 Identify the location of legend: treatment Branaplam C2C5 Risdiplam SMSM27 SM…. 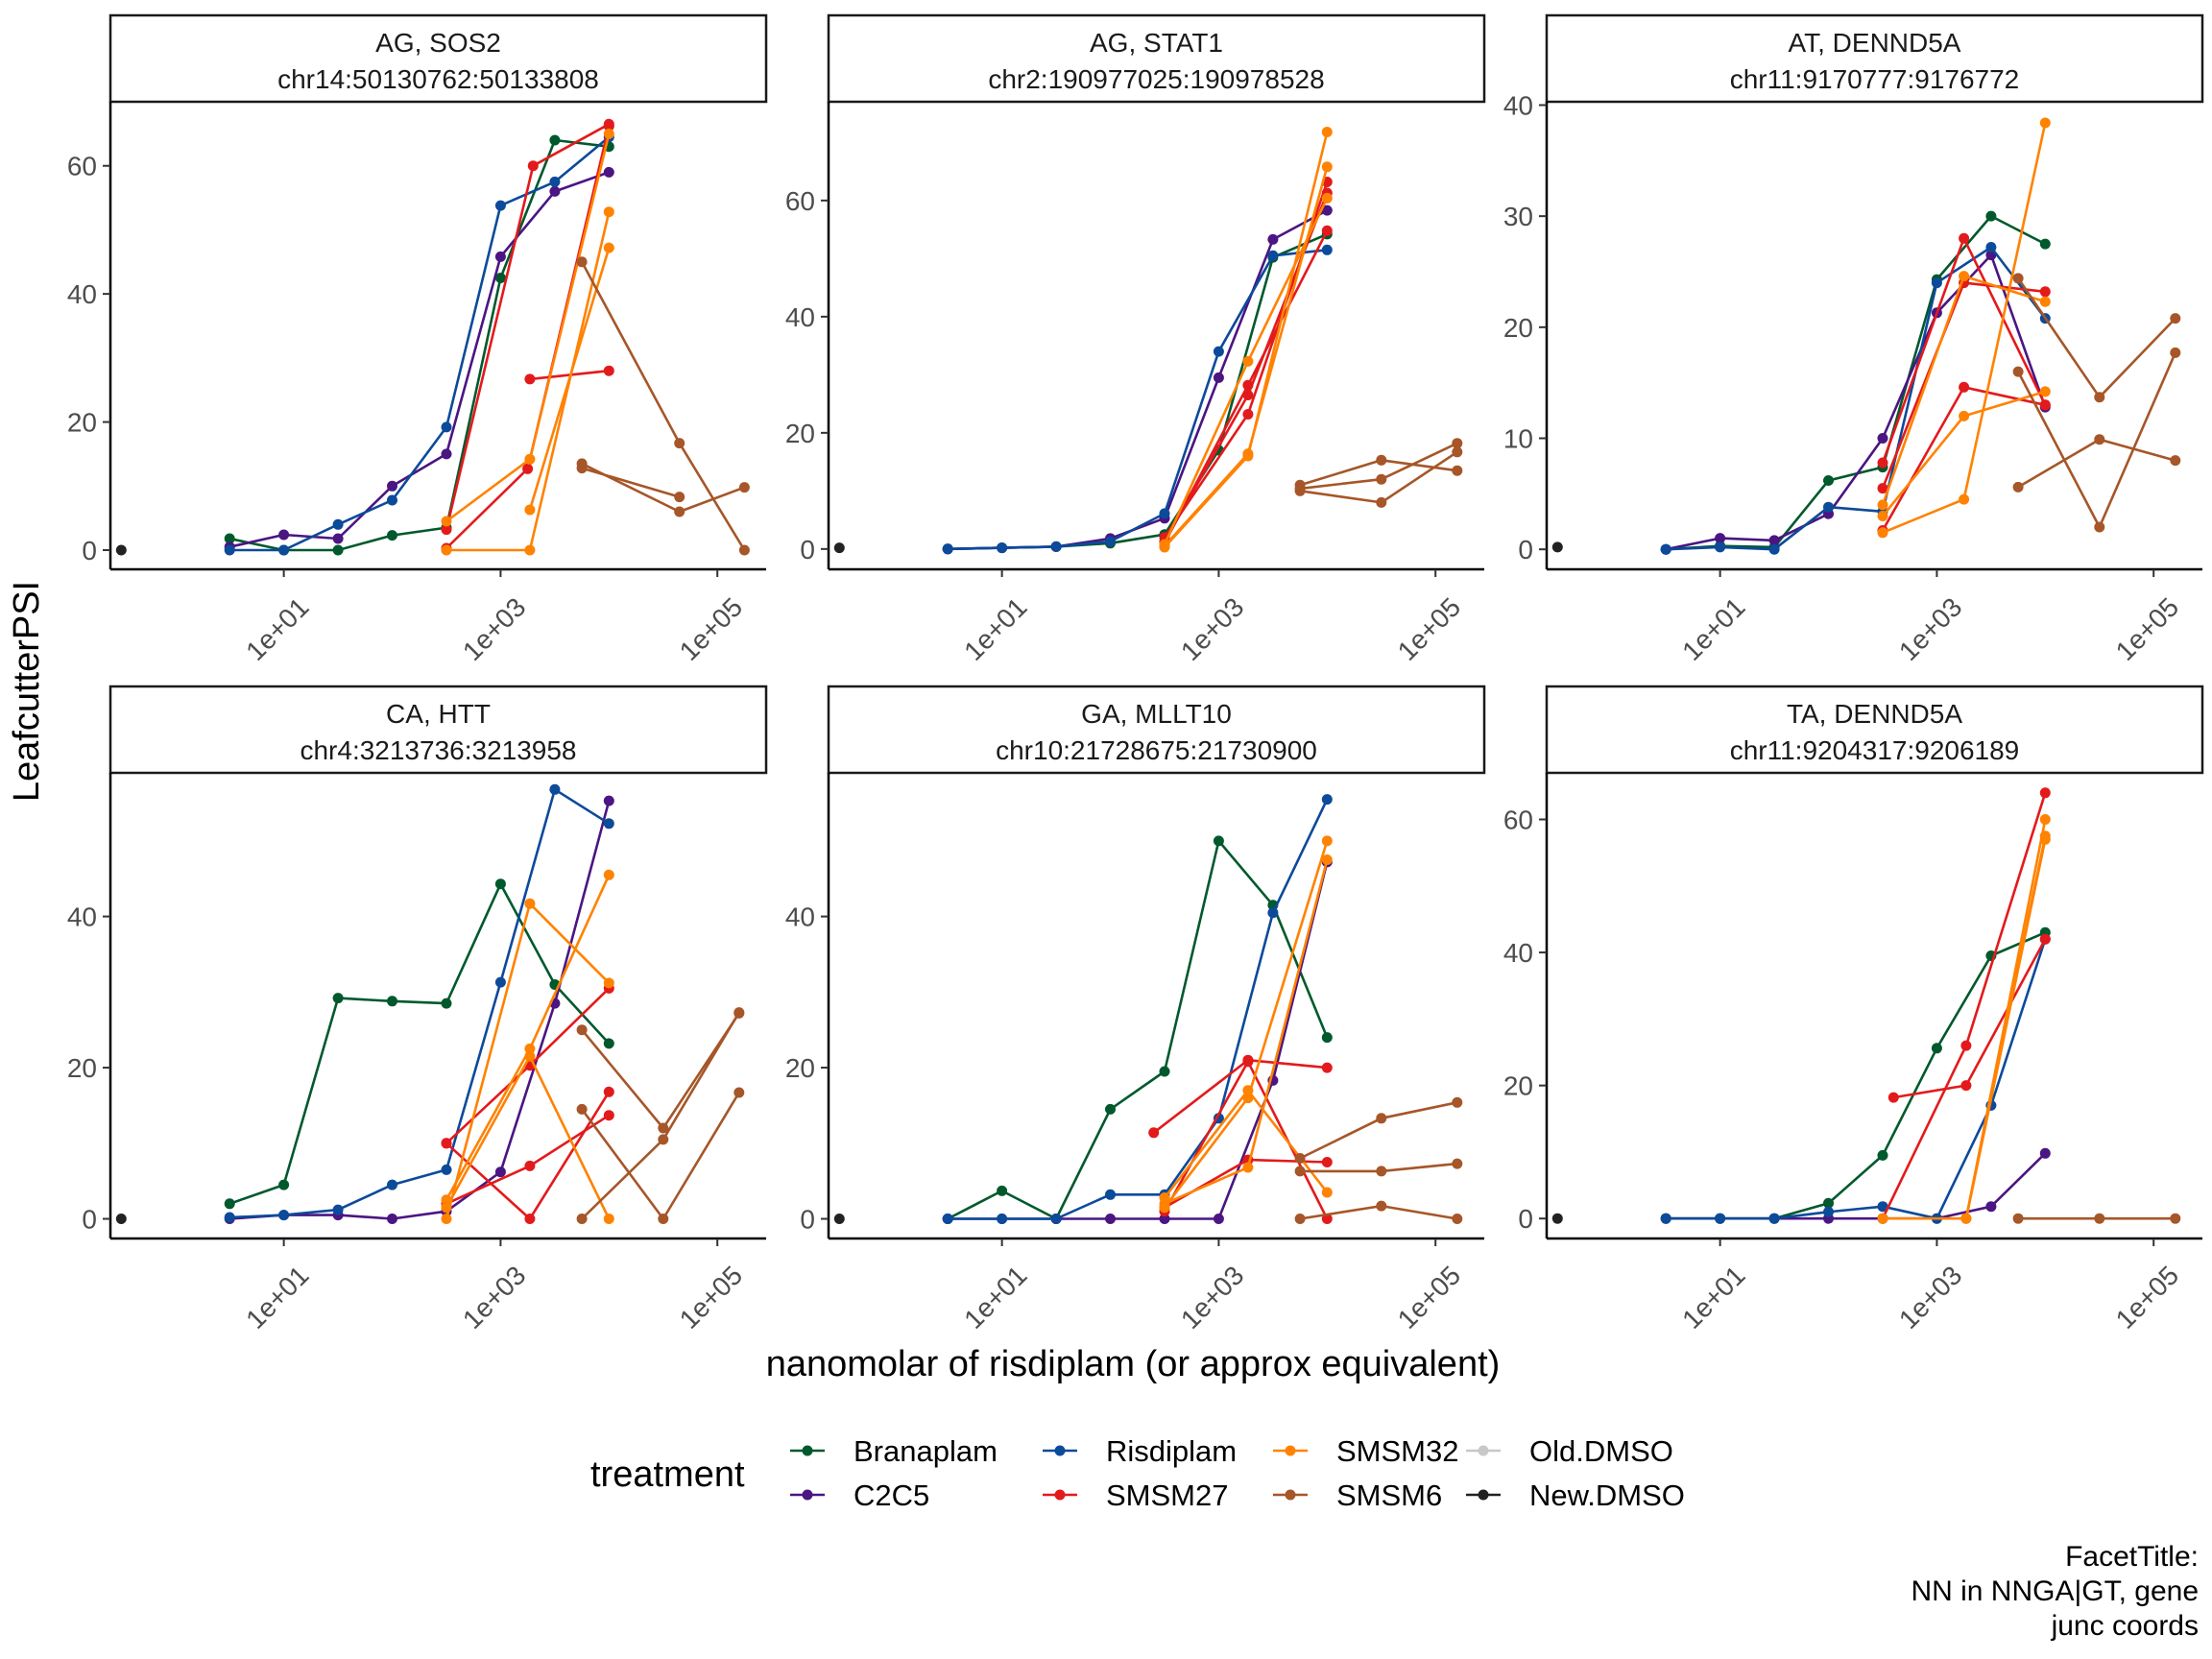
(1137, 1473).